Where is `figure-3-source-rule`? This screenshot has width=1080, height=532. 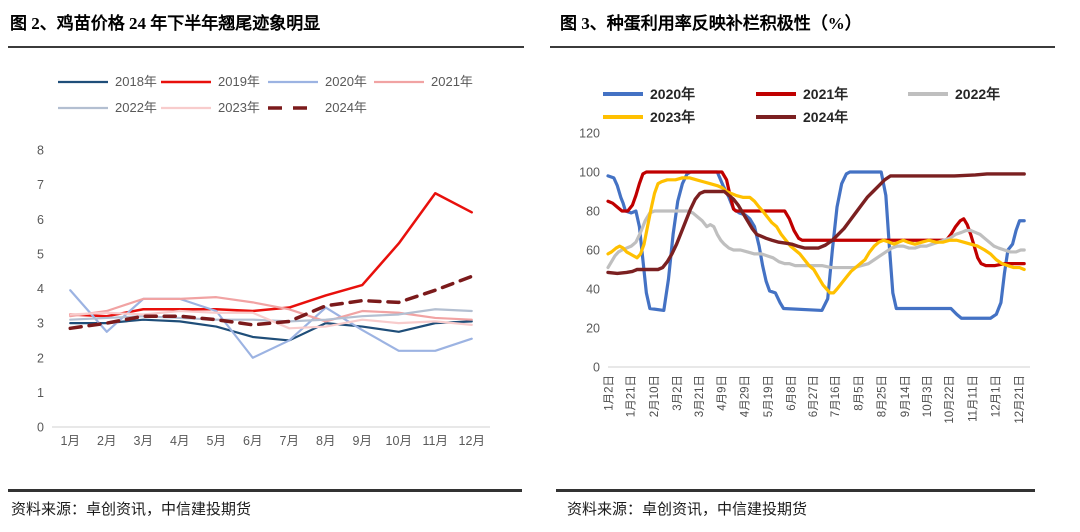 figure-3-source-rule is located at coordinates (795, 490).